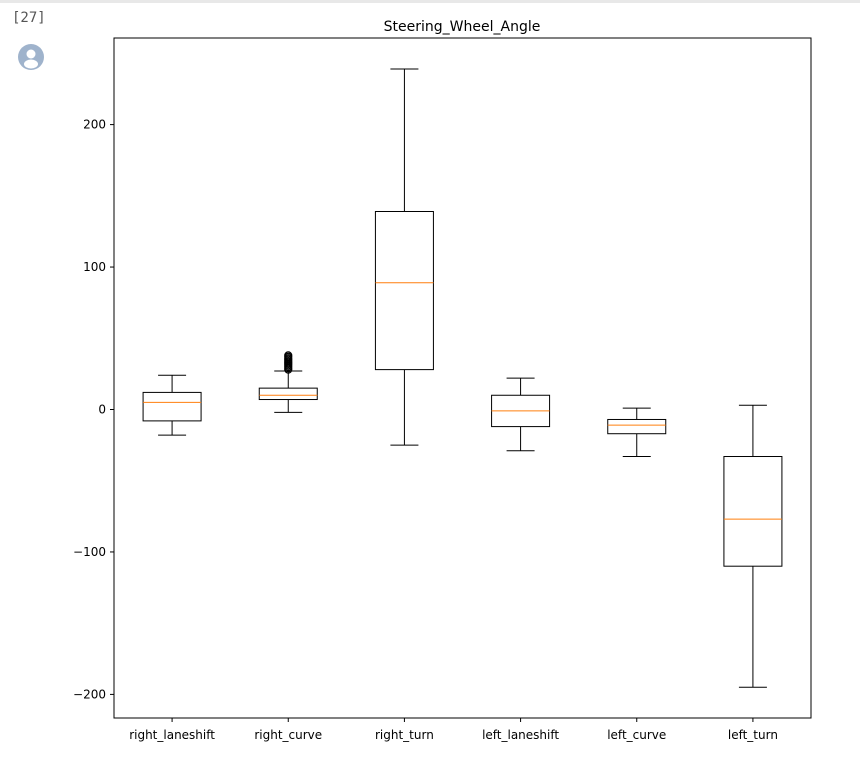 The image size is (860, 761). I want to click on box-left_turn, so click(753, 511).